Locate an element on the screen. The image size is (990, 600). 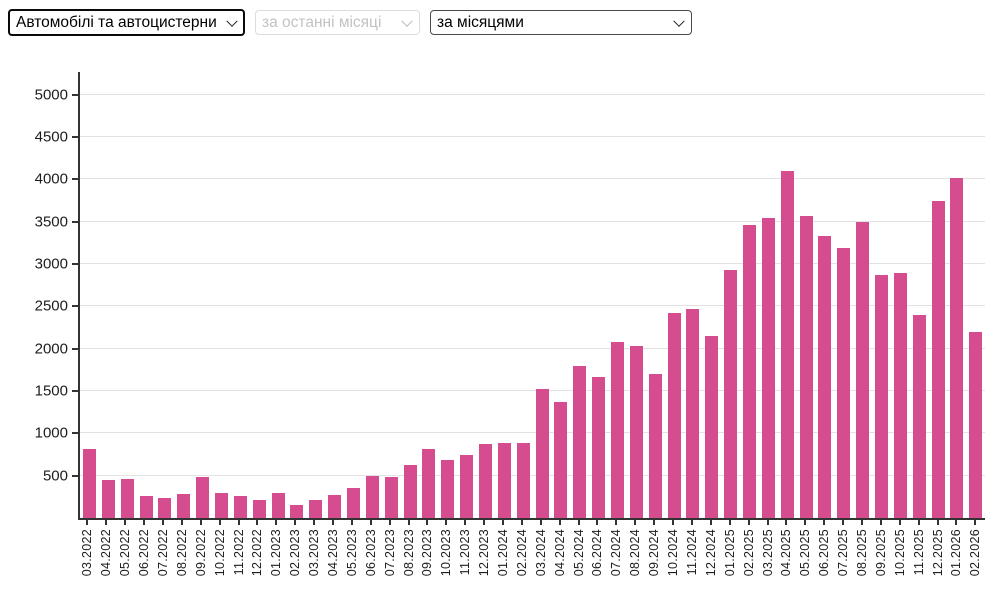
bar-12.2024 is located at coordinates (712, 427).